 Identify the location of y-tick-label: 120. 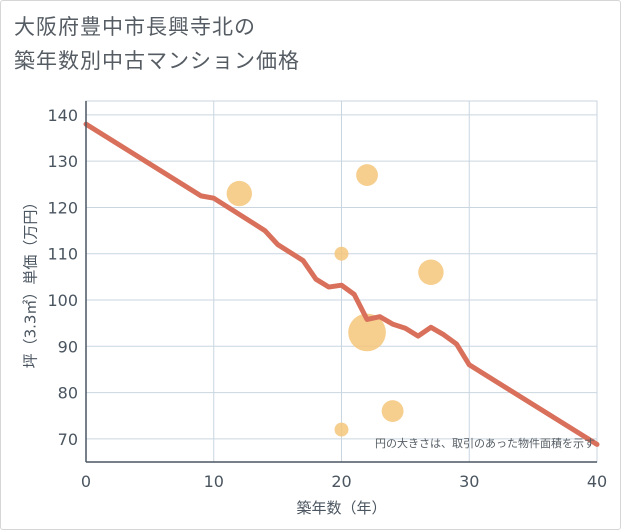
(62, 207).